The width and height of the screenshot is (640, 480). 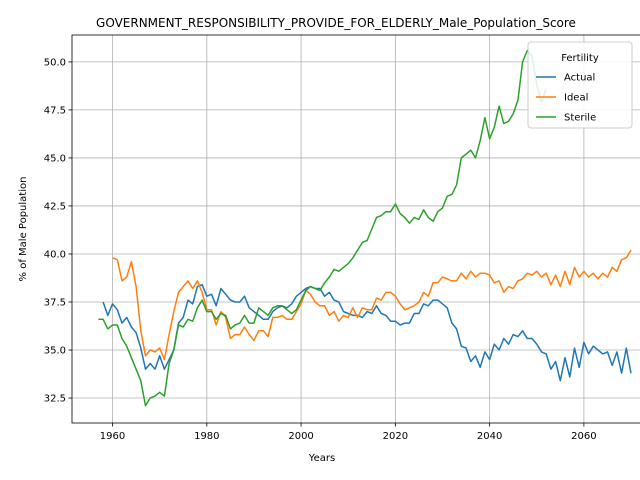 I want to click on y-tick-label: 37.5, so click(x=55, y=302).